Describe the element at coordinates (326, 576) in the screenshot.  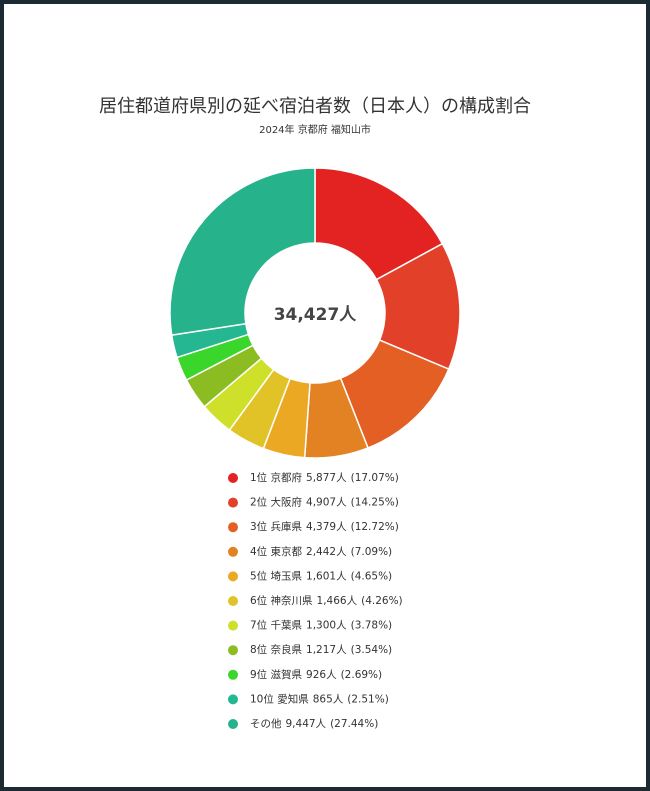
I see `legend-value: 1,601人` at that location.